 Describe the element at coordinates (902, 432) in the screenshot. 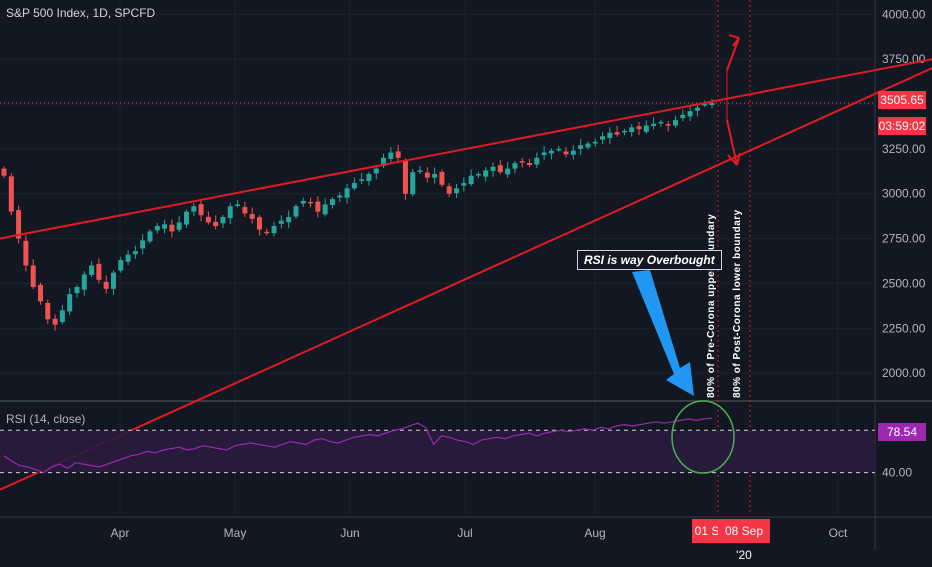

I see `rsi-value-tag: 78.54` at that location.